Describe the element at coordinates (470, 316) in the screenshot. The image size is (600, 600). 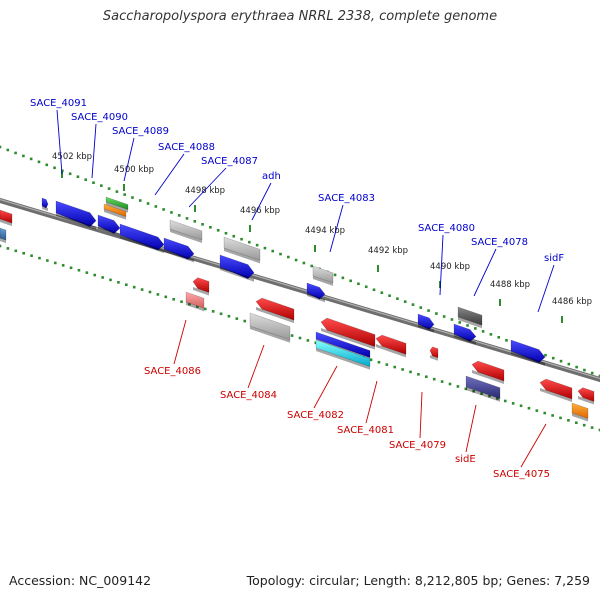
I see `gene-feature-darkgrey-body` at that location.